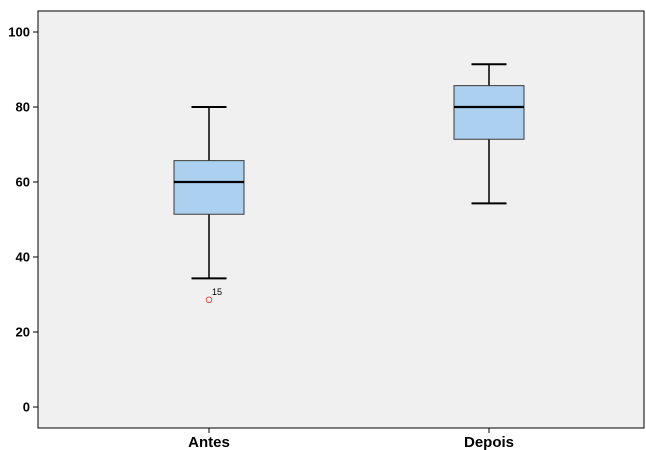 This screenshot has height=450, width=646. What do you see at coordinates (23, 107) in the screenshot?
I see `y-tick-label: 80` at bounding box center [23, 107].